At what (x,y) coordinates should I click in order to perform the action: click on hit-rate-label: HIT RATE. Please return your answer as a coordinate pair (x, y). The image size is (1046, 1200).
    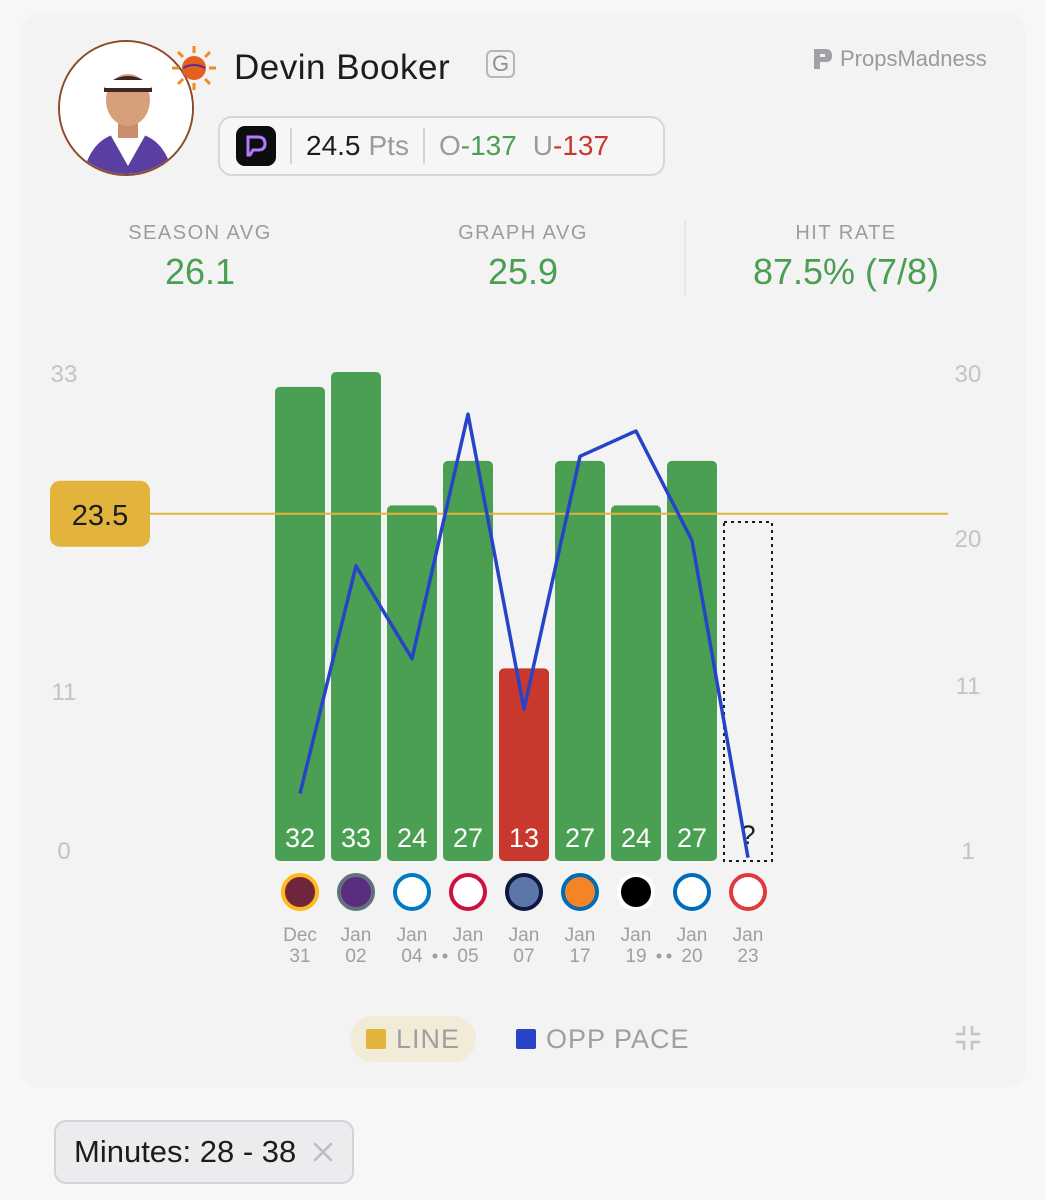
    Looking at the image, I should click on (846, 233).